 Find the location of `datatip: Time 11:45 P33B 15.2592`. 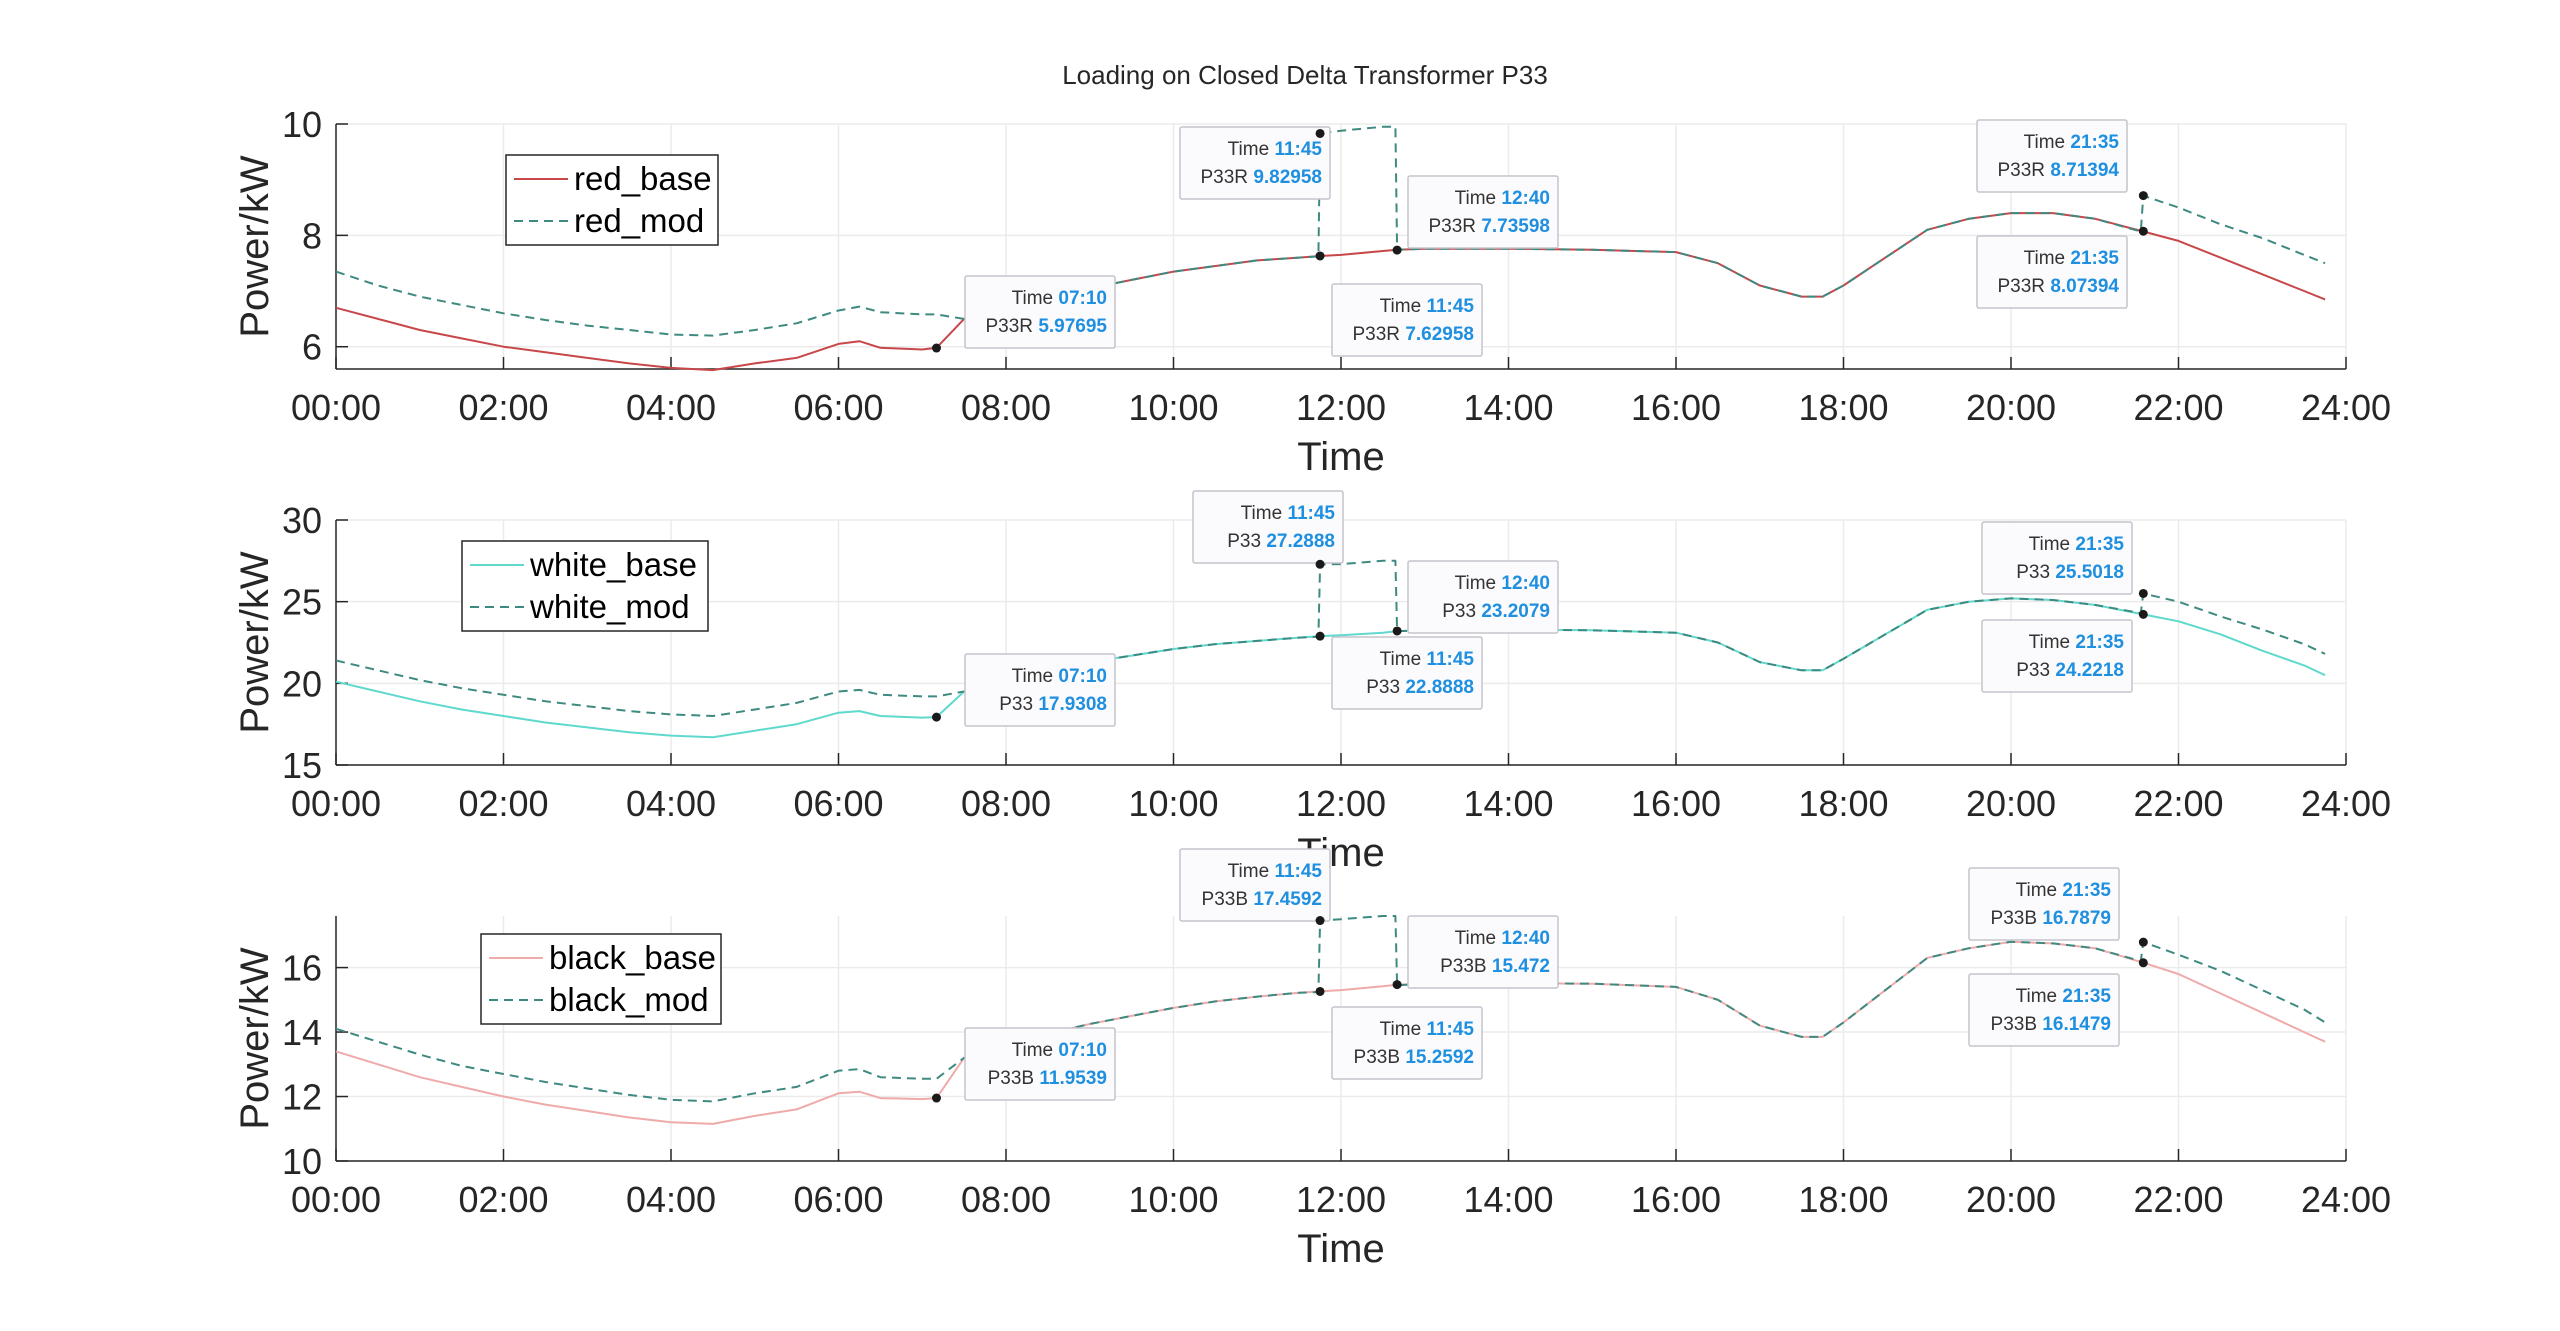

datatip: Time 11:45 P33B 15.2592 is located at coordinates (1399, 1033).